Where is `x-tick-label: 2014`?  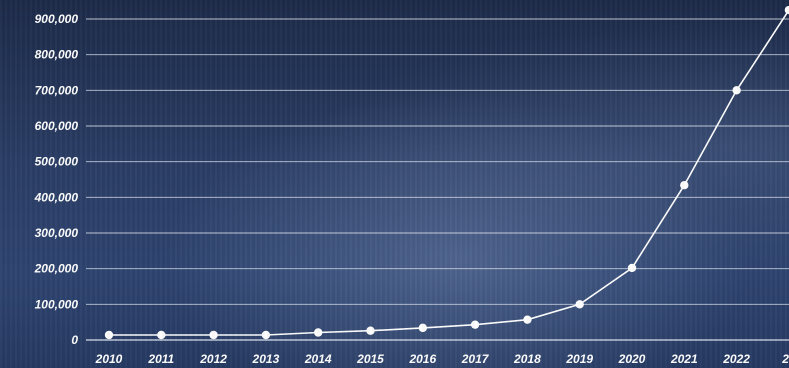
x-tick-label: 2014 is located at coordinates (318, 359).